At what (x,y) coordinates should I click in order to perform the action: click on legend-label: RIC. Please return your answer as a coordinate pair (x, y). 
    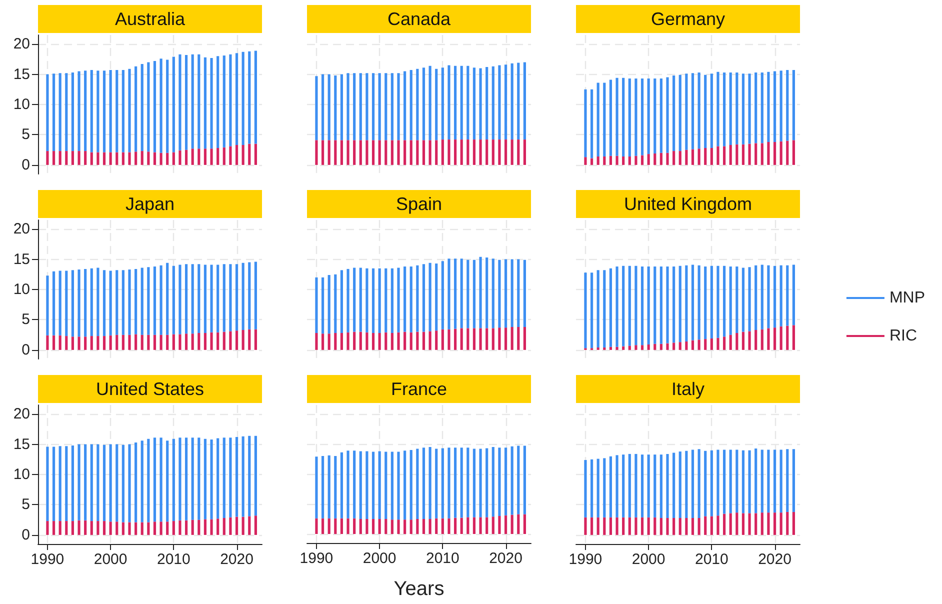
    Looking at the image, I should click on (903, 336).